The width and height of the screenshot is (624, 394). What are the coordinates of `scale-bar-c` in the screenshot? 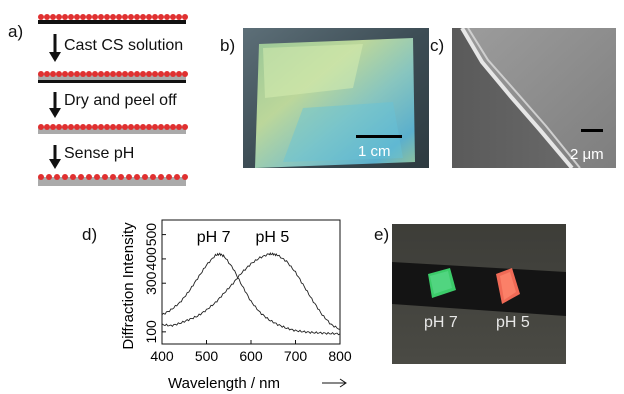 It's located at (592, 130).